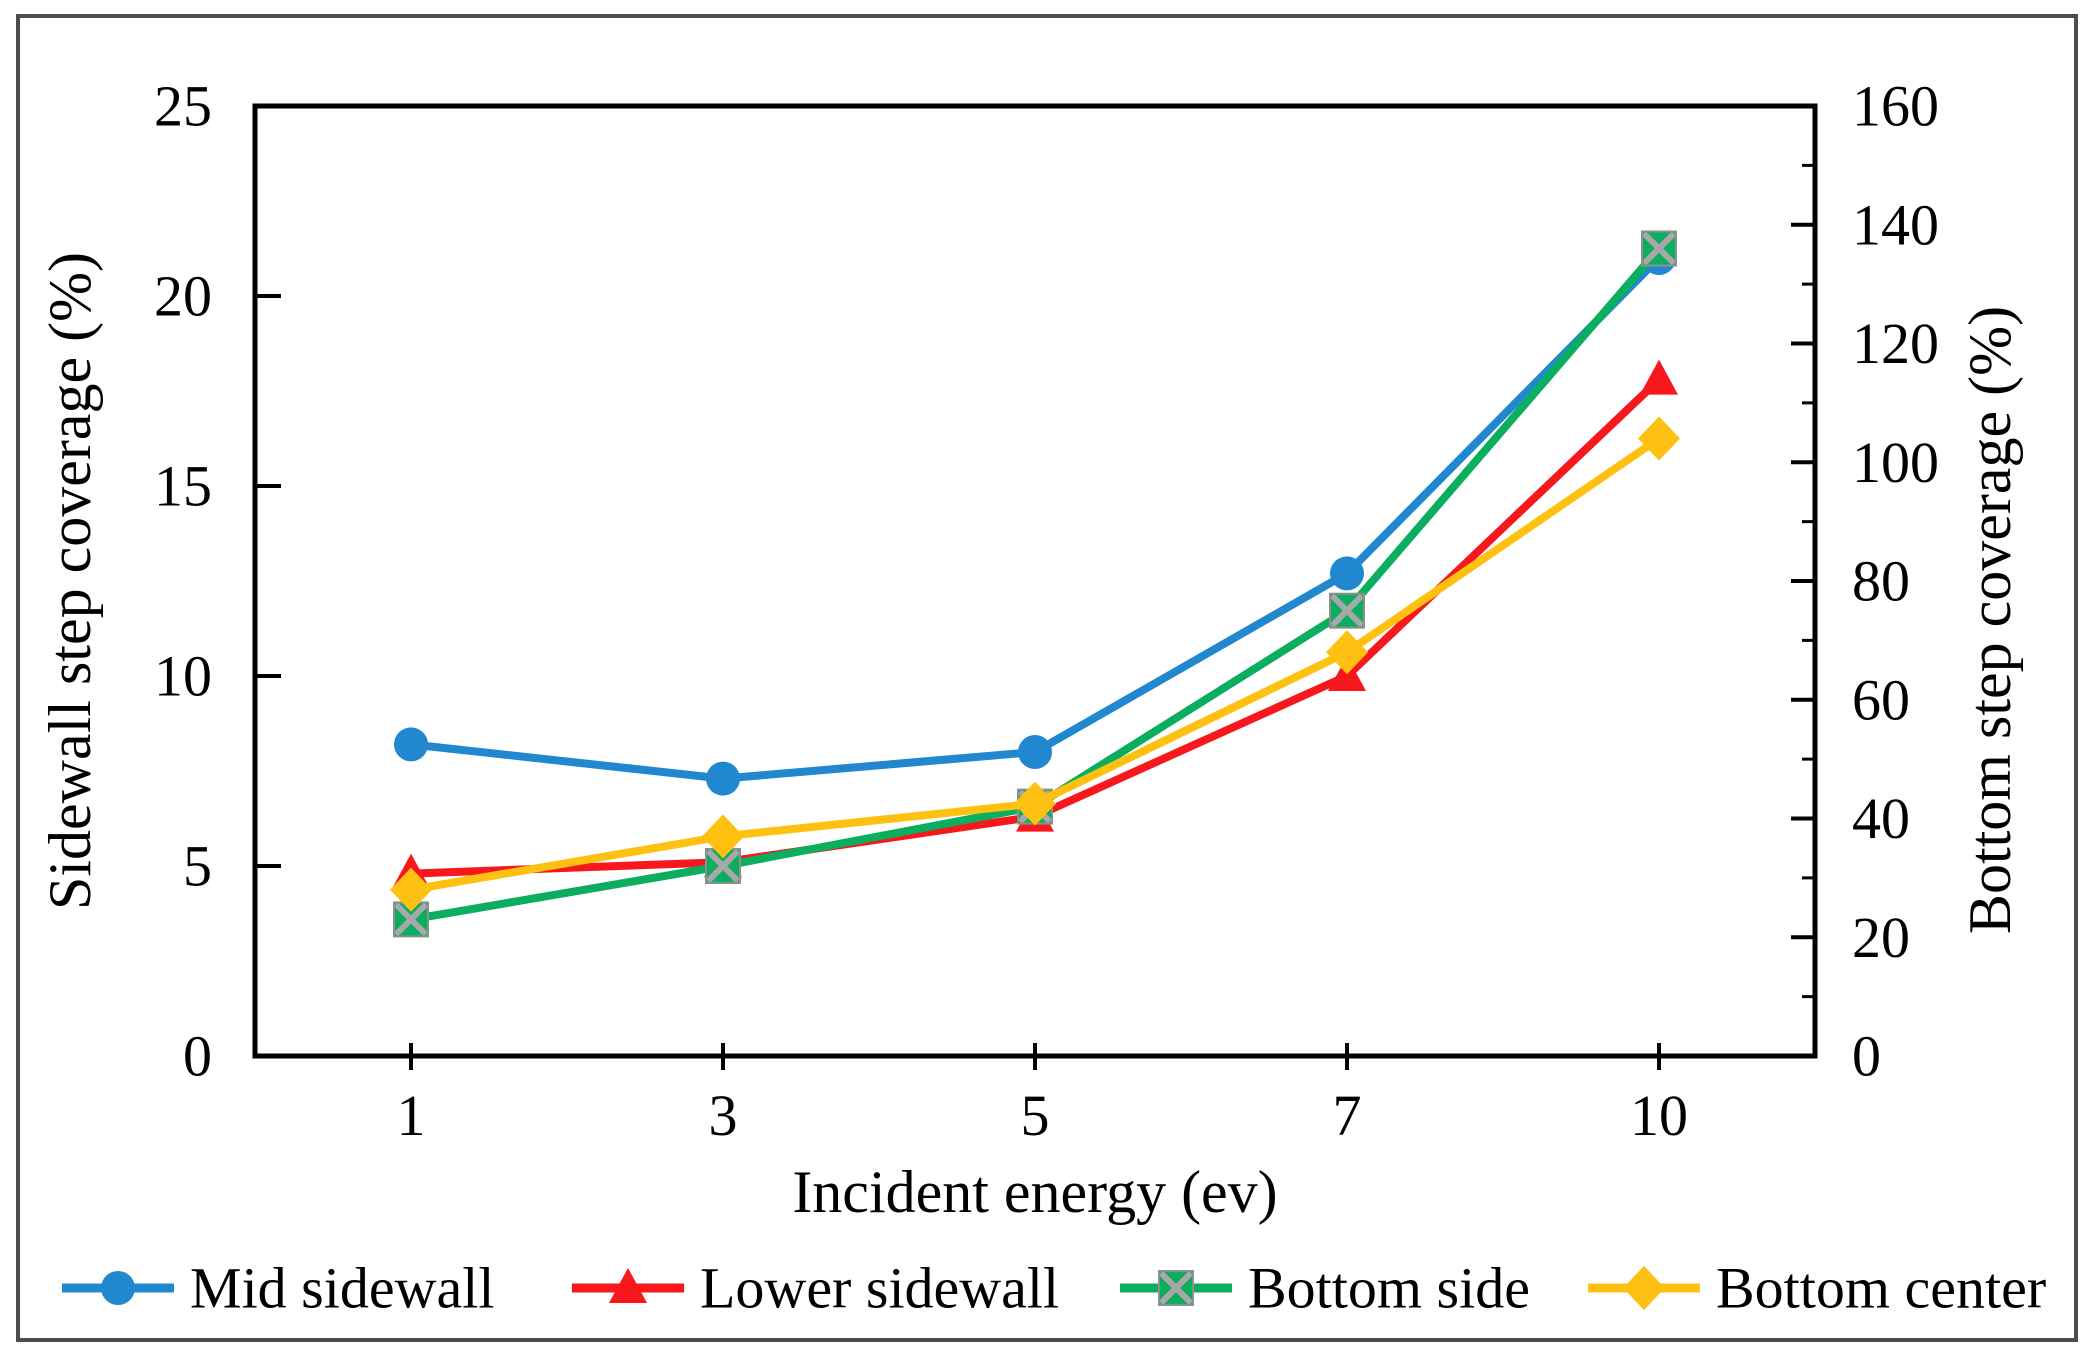 Image resolution: width=2098 pixels, height=1361 pixels. What do you see at coordinates (1895, 343) in the screenshot?
I see `y-right-tick-label: 120` at bounding box center [1895, 343].